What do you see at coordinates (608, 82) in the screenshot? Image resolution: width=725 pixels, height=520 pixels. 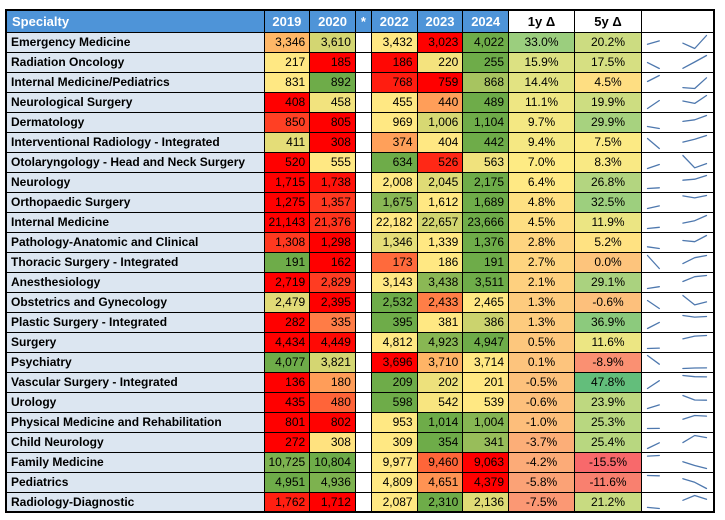 I see `delta-5y-cell: 4.5%` at bounding box center [608, 82].